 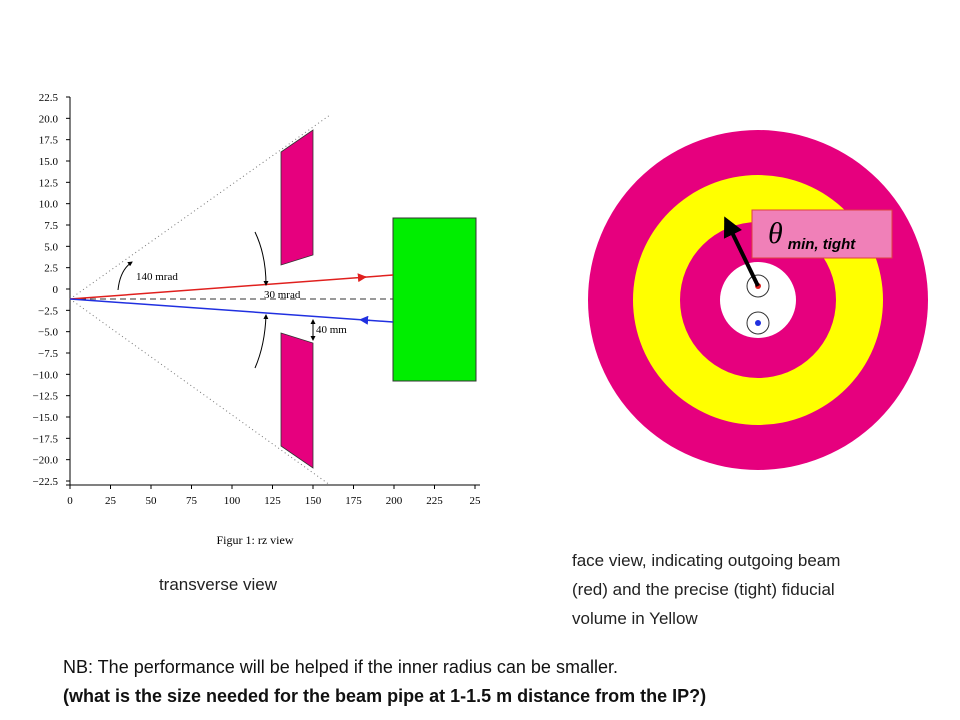 What do you see at coordinates (231, 287) in the screenshot?
I see `outgoing-beam` at bounding box center [231, 287].